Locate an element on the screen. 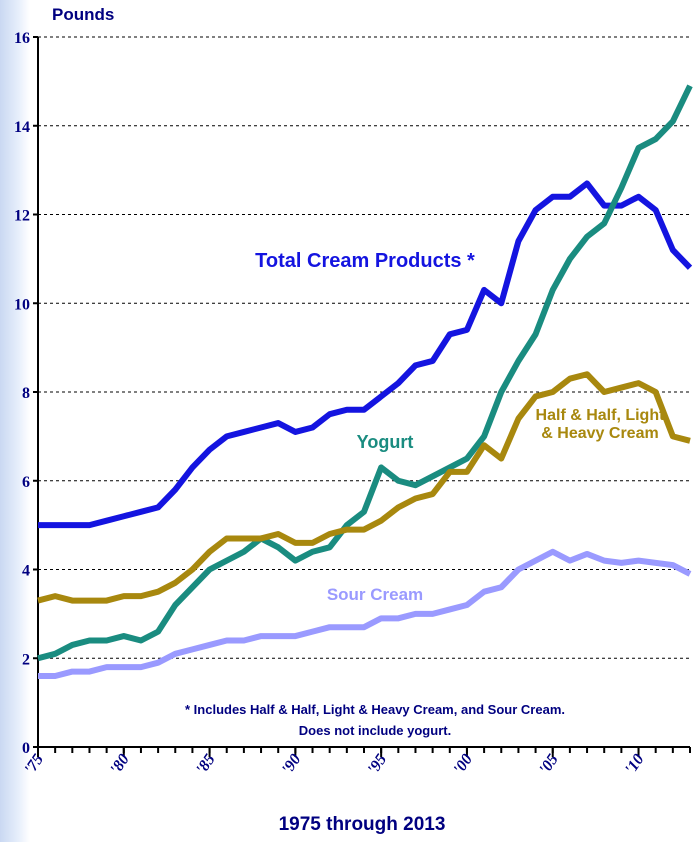  x-tick-label: '90 is located at coordinates (292, 764).